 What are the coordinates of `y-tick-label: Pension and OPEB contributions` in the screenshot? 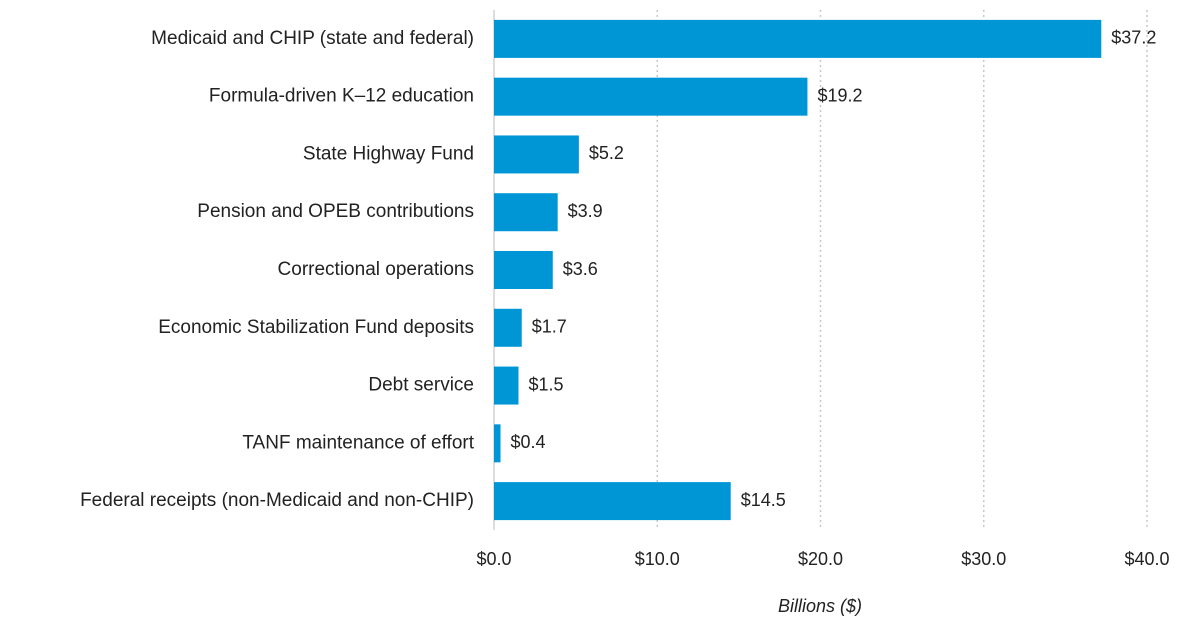 It's located at (335, 211).